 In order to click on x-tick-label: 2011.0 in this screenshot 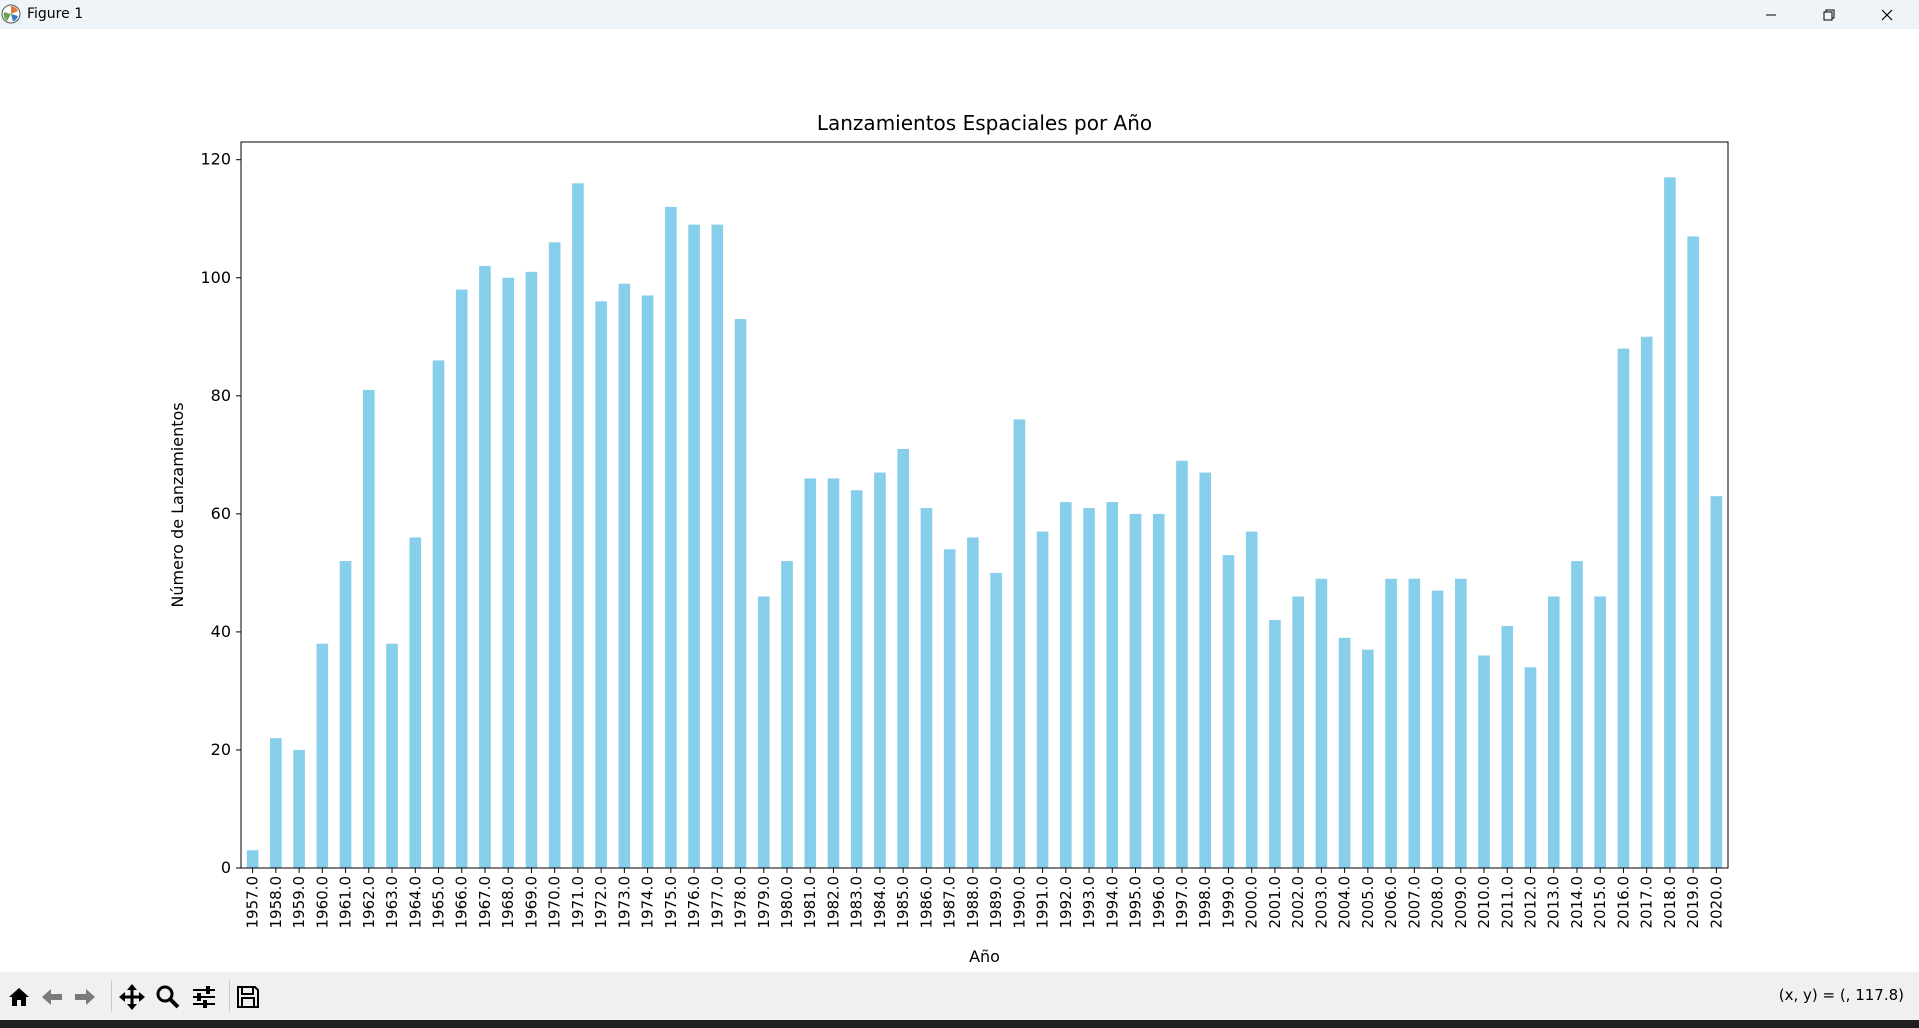, I will do `click(1507, 902)`.